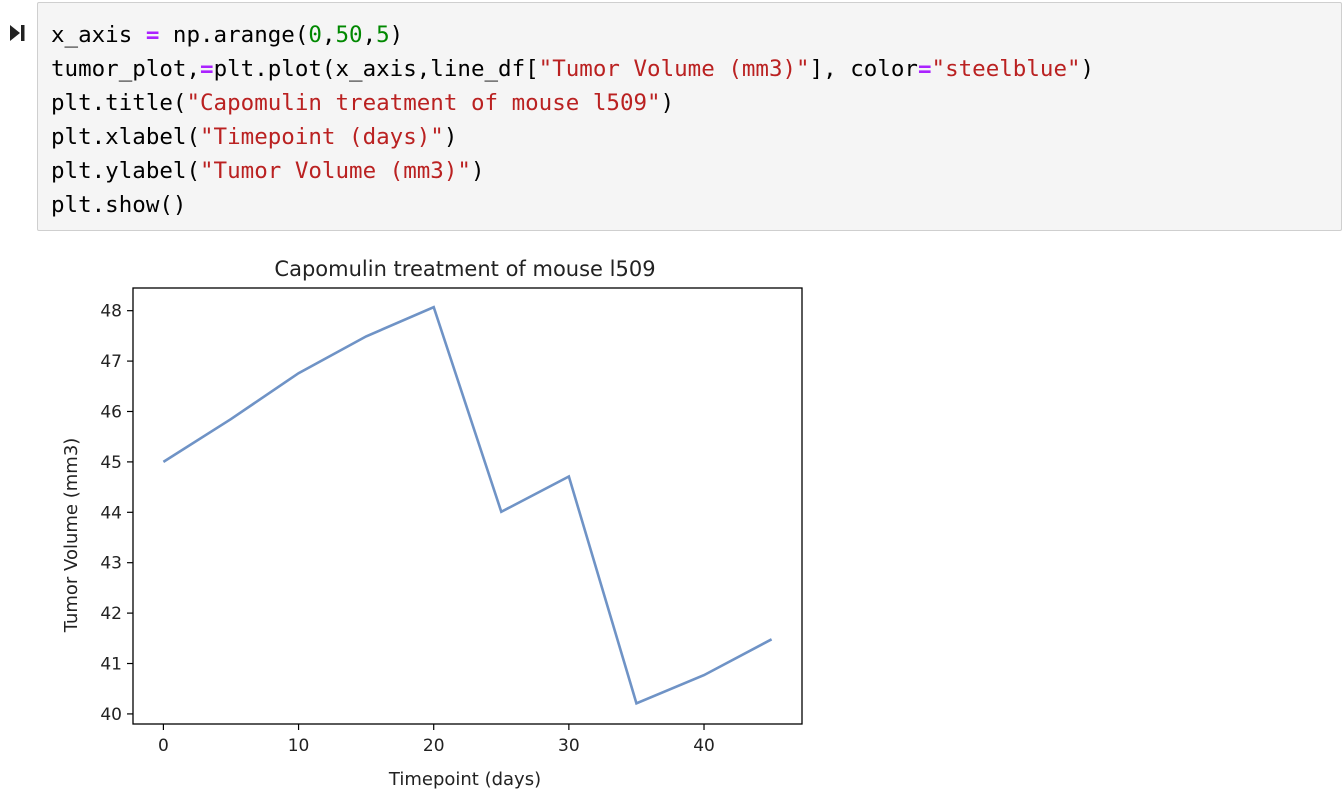 The width and height of the screenshot is (1344, 800). I want to click on run-cell-icon, so click(17, 33).